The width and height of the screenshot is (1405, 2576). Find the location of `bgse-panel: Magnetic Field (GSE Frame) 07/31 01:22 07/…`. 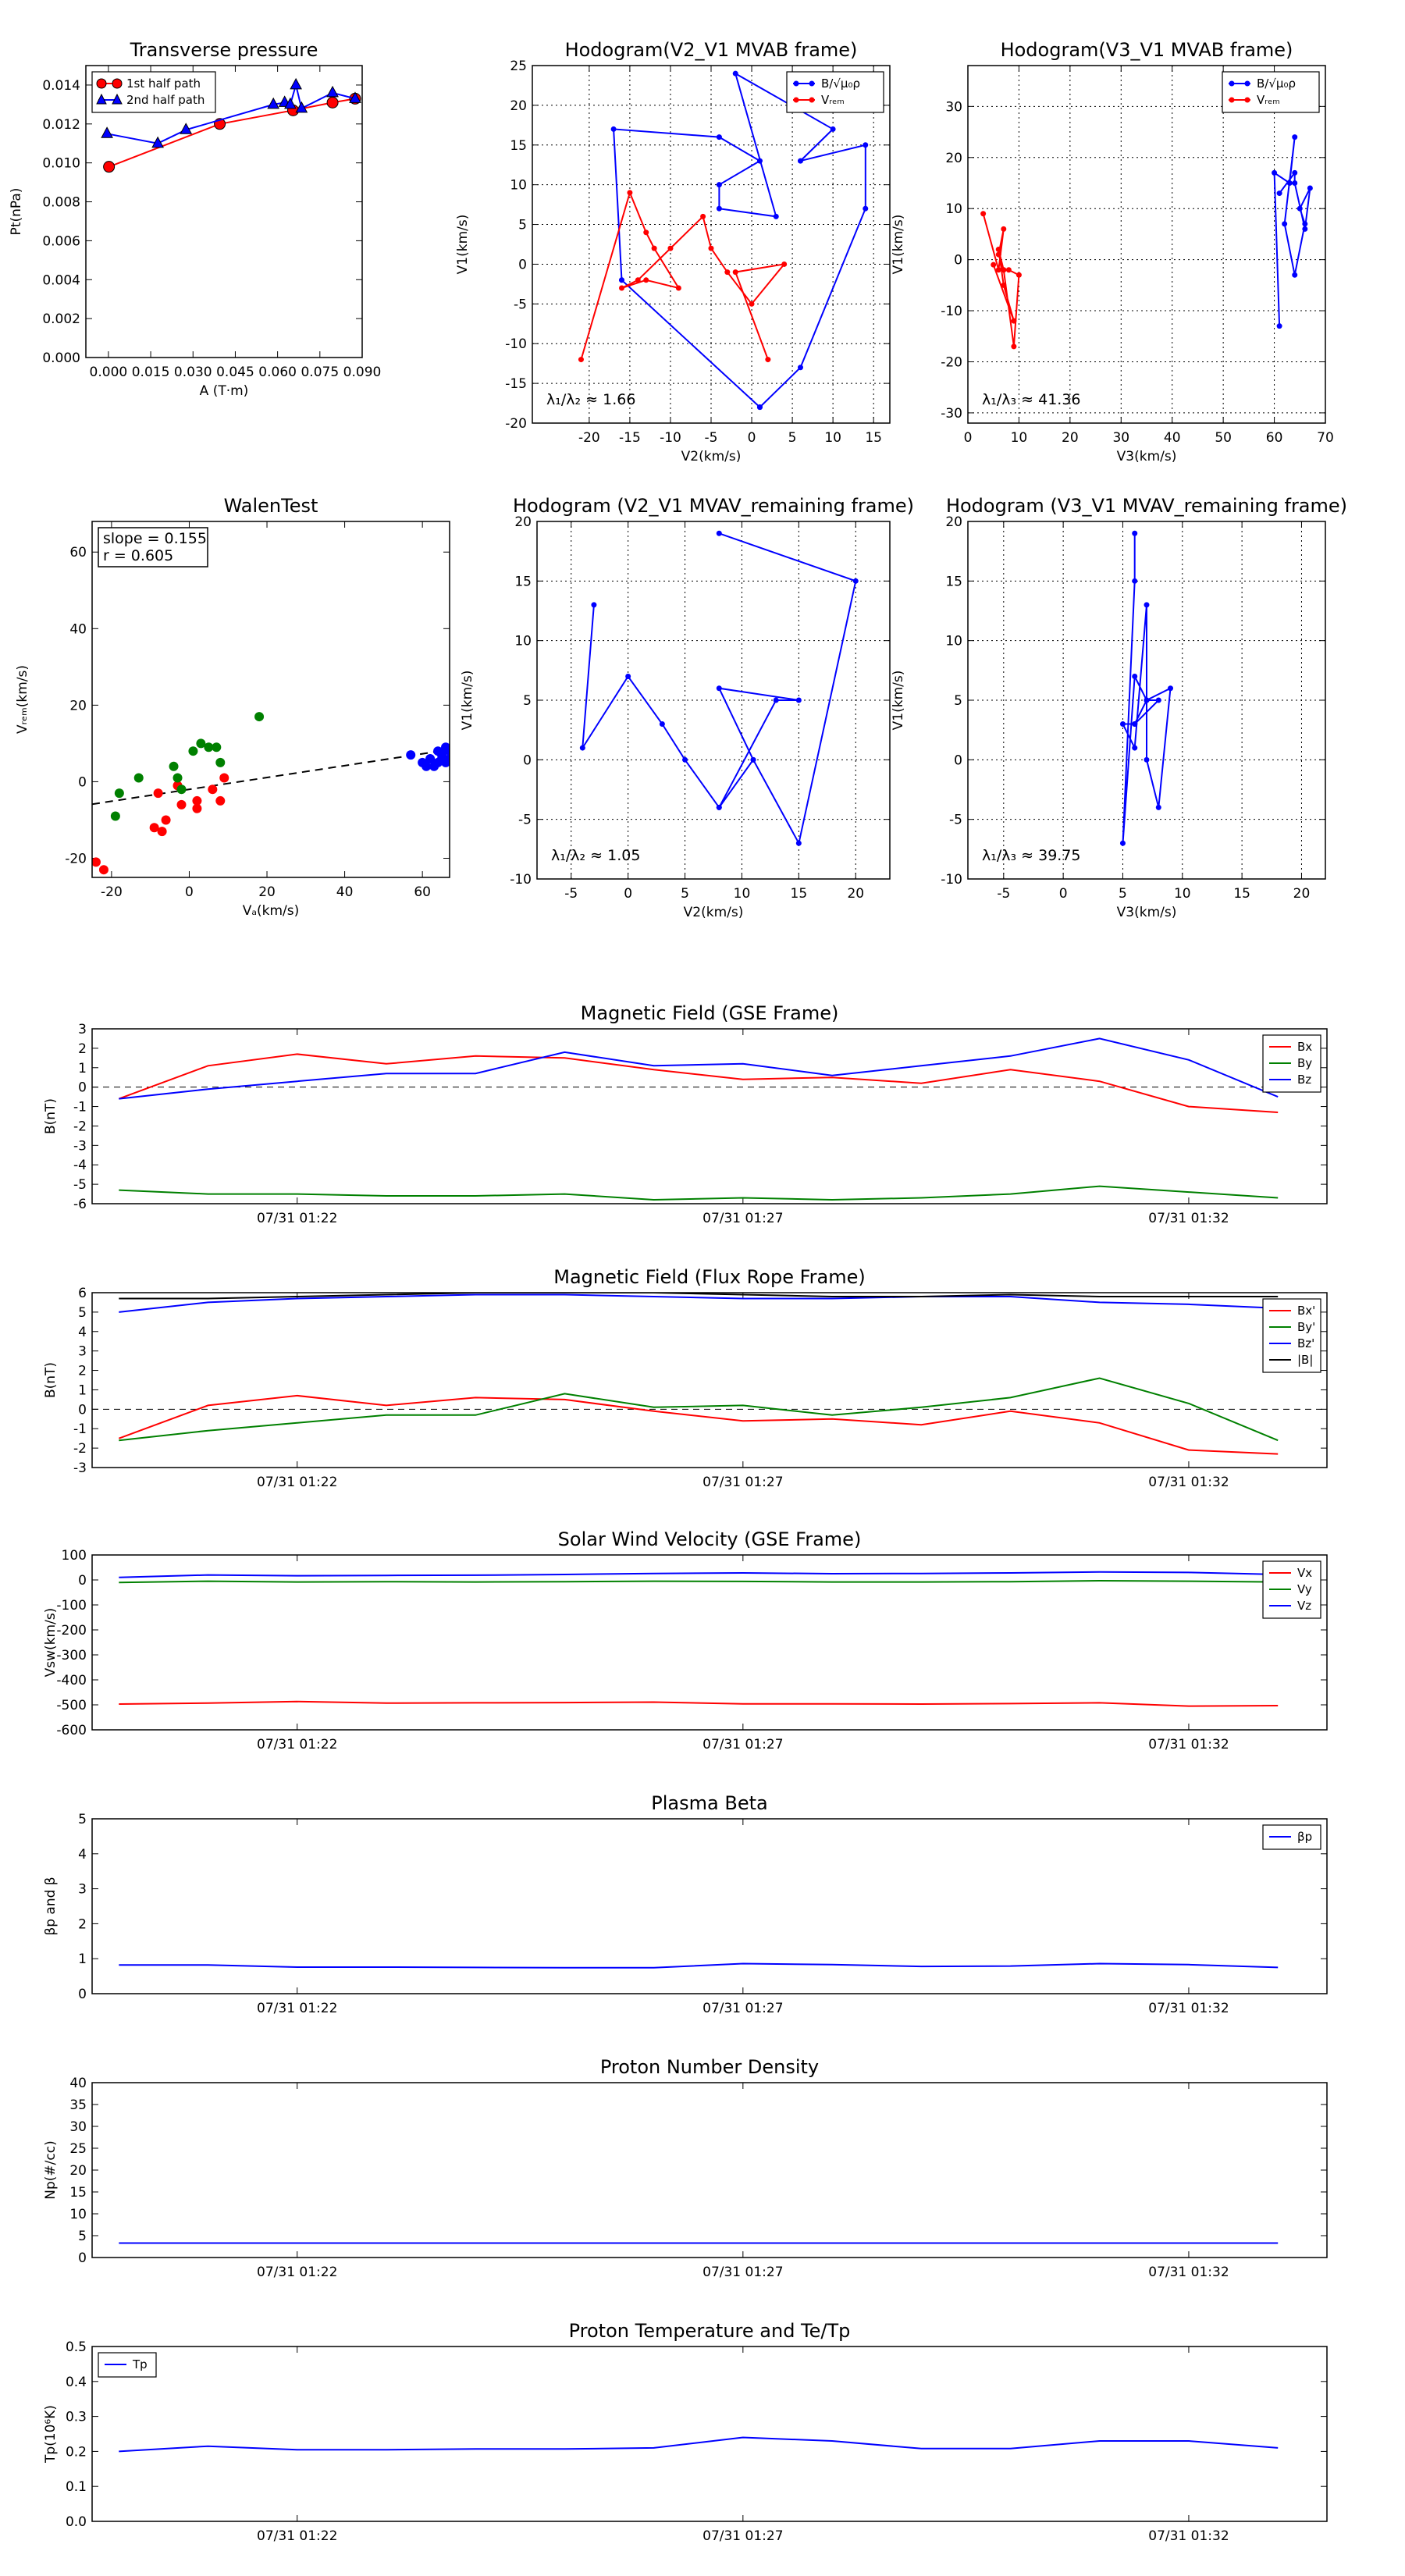

bgse-panel: Magnetic Field (GSE Frame) 07/31 01:22 07/… is located at coordinates (685, 1114).